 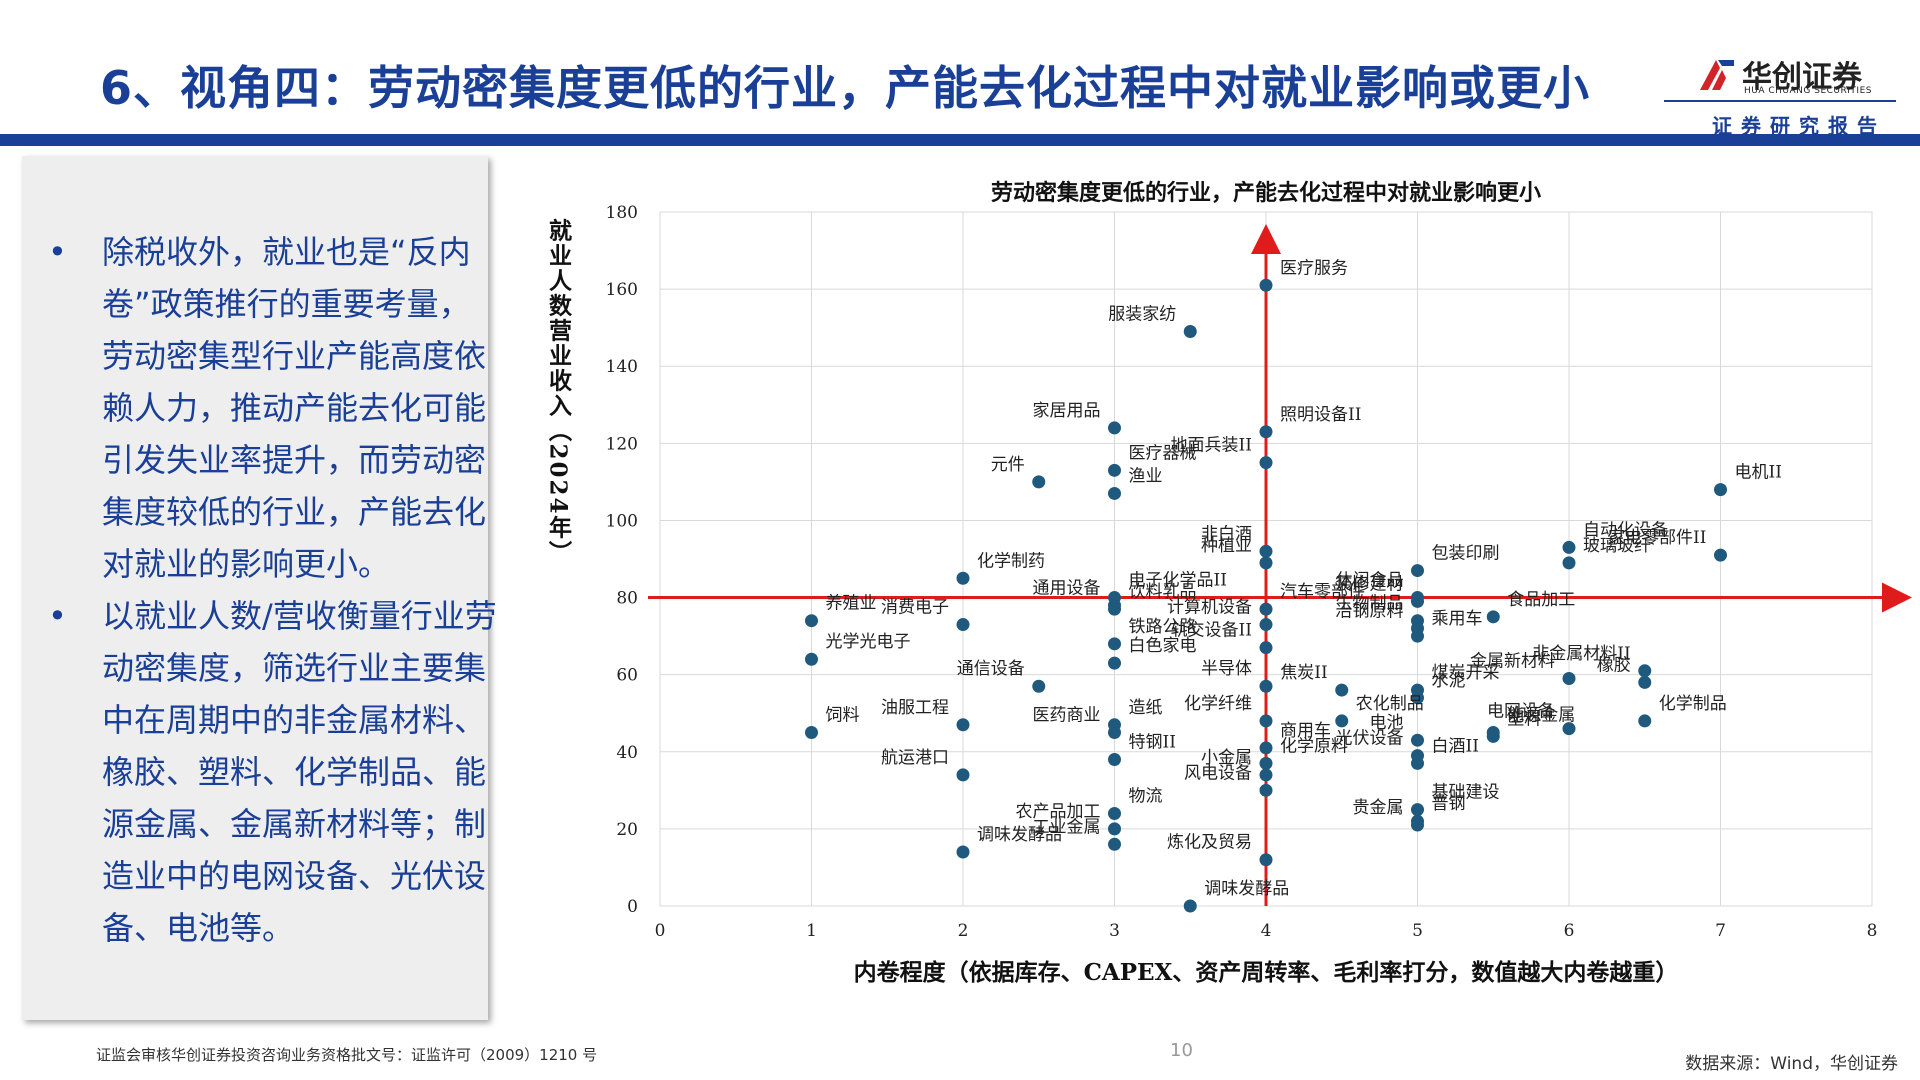 I want to click on data-label: 饲料, so click(x=843, y=716).